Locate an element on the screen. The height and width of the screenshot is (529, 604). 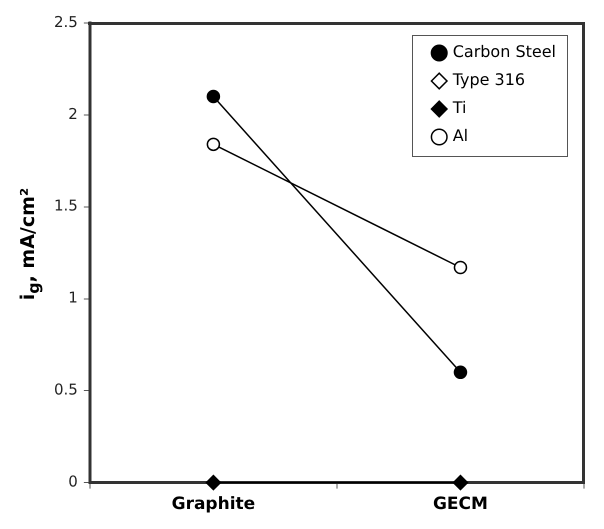
y-tick-label: 2 is located at coordinates (73, 113).